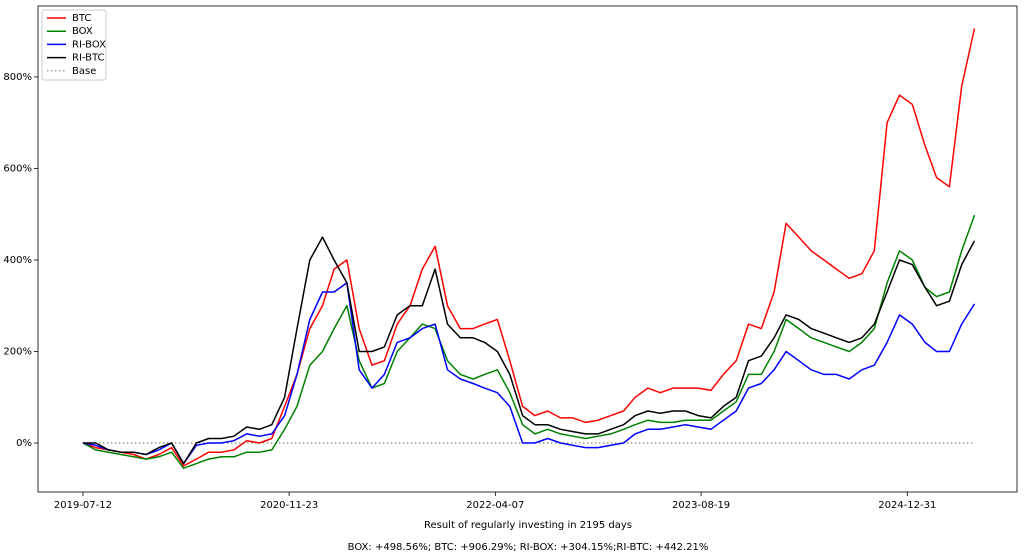 Image resolution: width=1024 pixels, height=557 pixels. Describe the element at coordinates (17, 260) in the screenshot. I see `y-tick-label: 400%` at that location.